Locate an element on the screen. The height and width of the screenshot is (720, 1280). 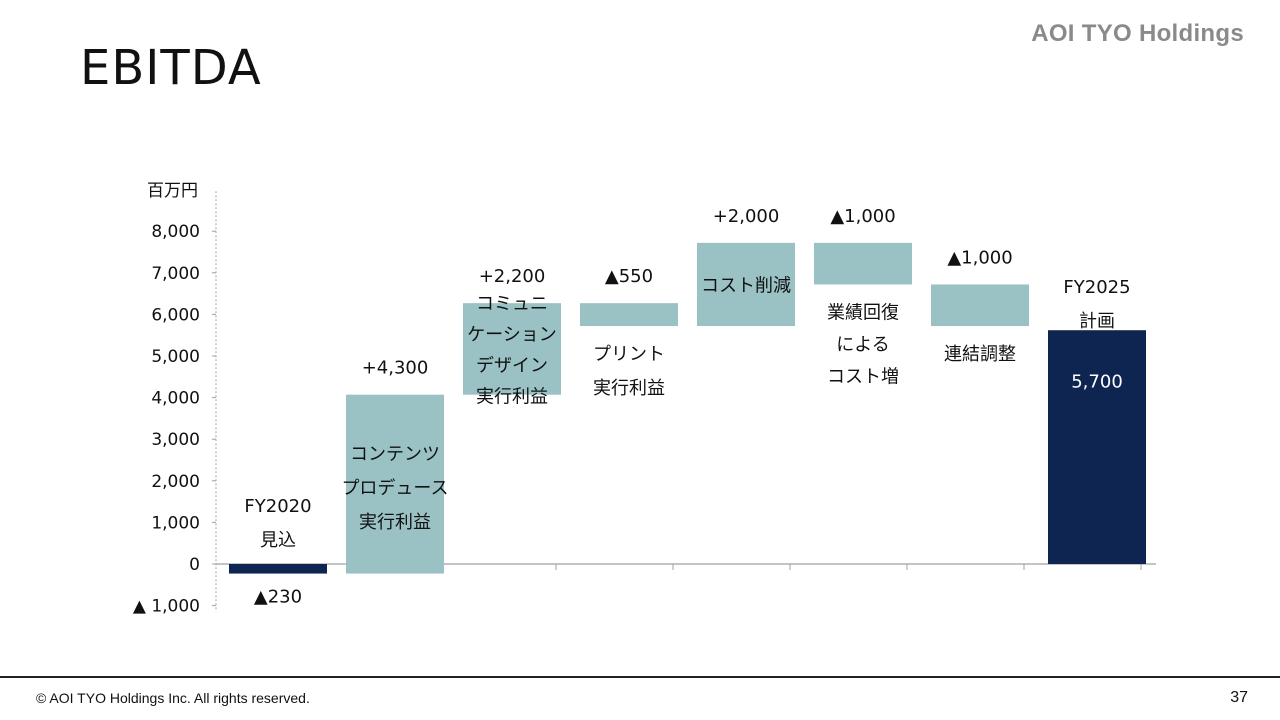
y-tick-label: 4,000 is located at coordinates (175, 399).